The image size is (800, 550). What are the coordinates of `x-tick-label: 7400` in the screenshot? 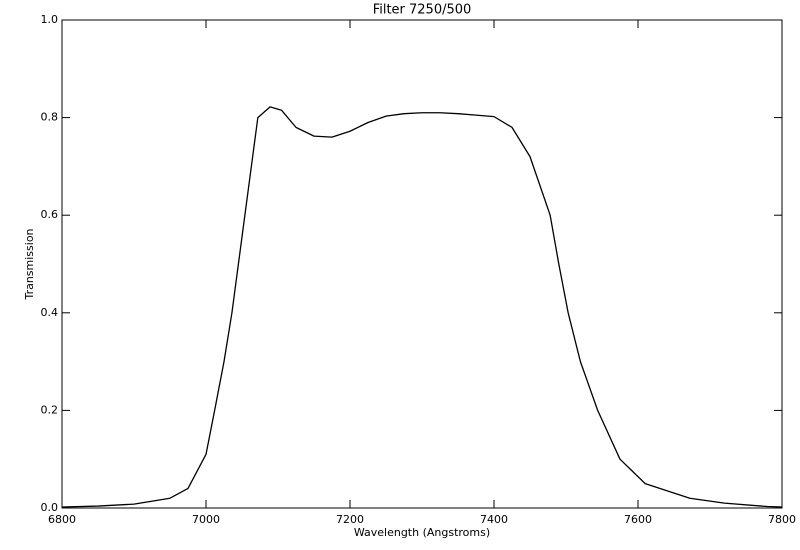 It's located at (494, 519).